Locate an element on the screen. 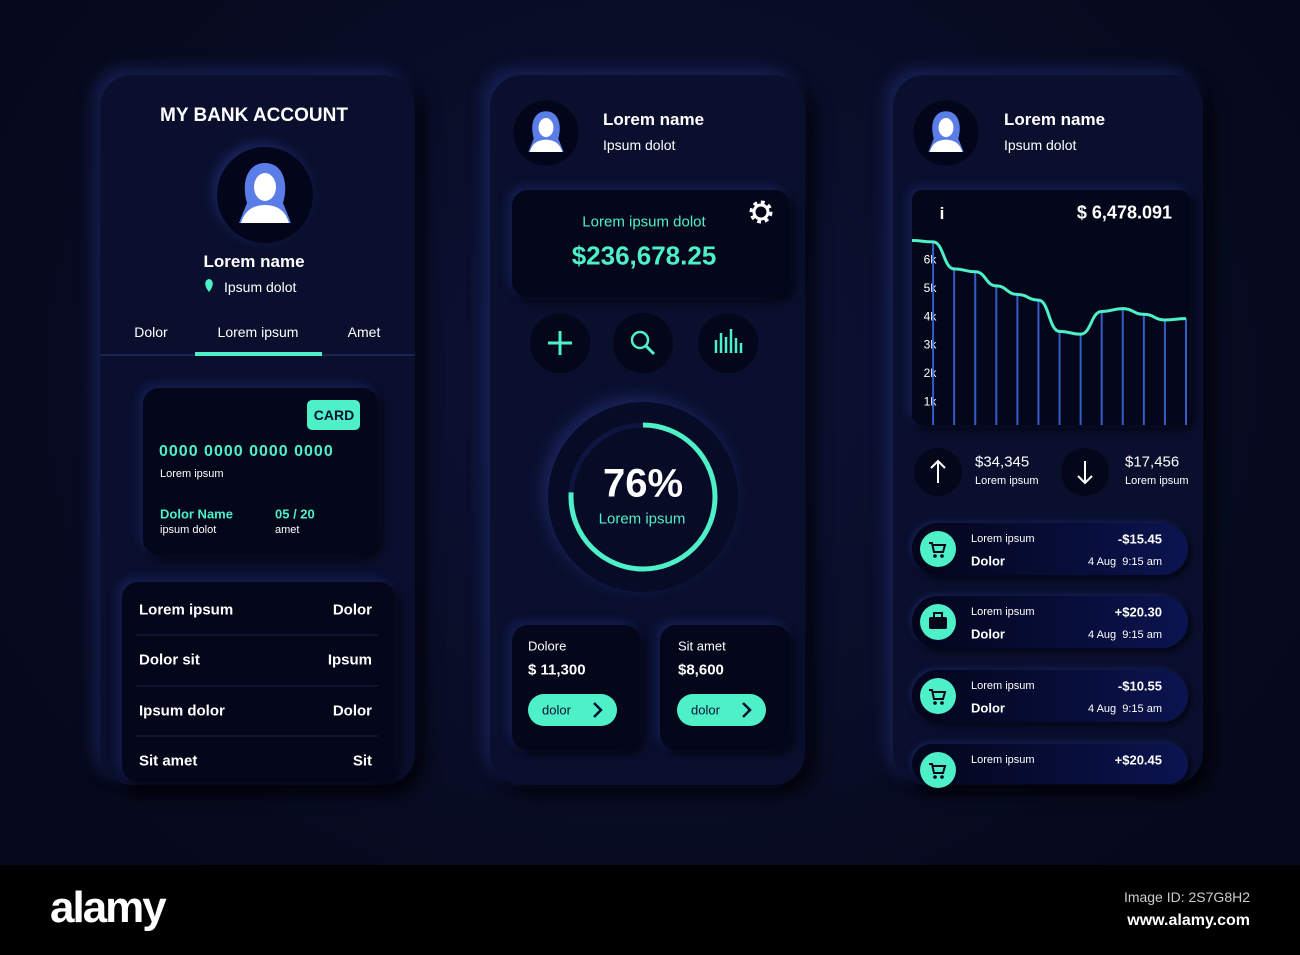  row-label: Ipsum dolor is located at coordinates (182, 711).